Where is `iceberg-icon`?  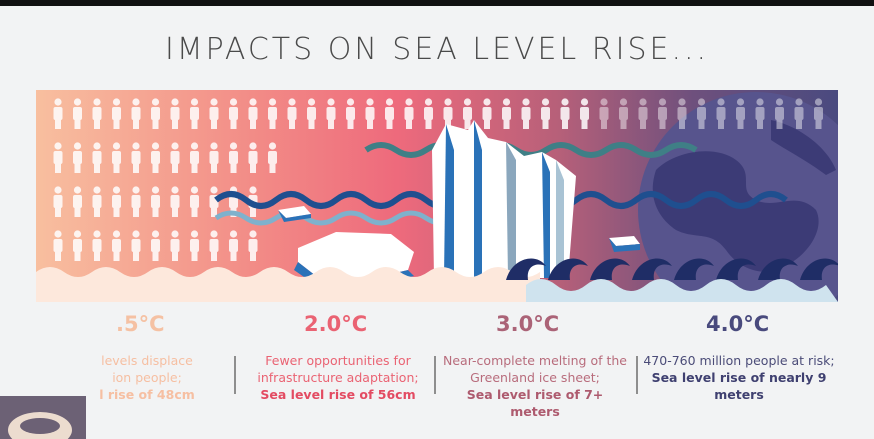 iceberg-icon is located at coordinates (504, 199).